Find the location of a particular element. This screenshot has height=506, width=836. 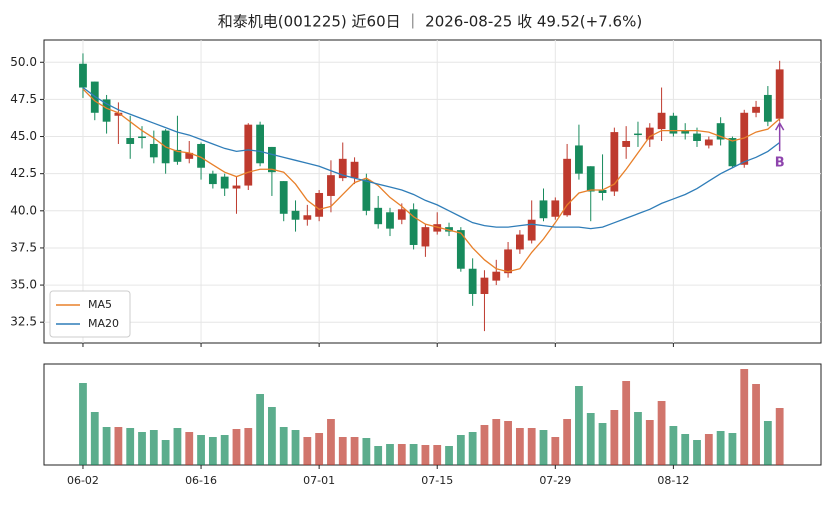

legend-label: MA5 is located at coordinates (100, 304).